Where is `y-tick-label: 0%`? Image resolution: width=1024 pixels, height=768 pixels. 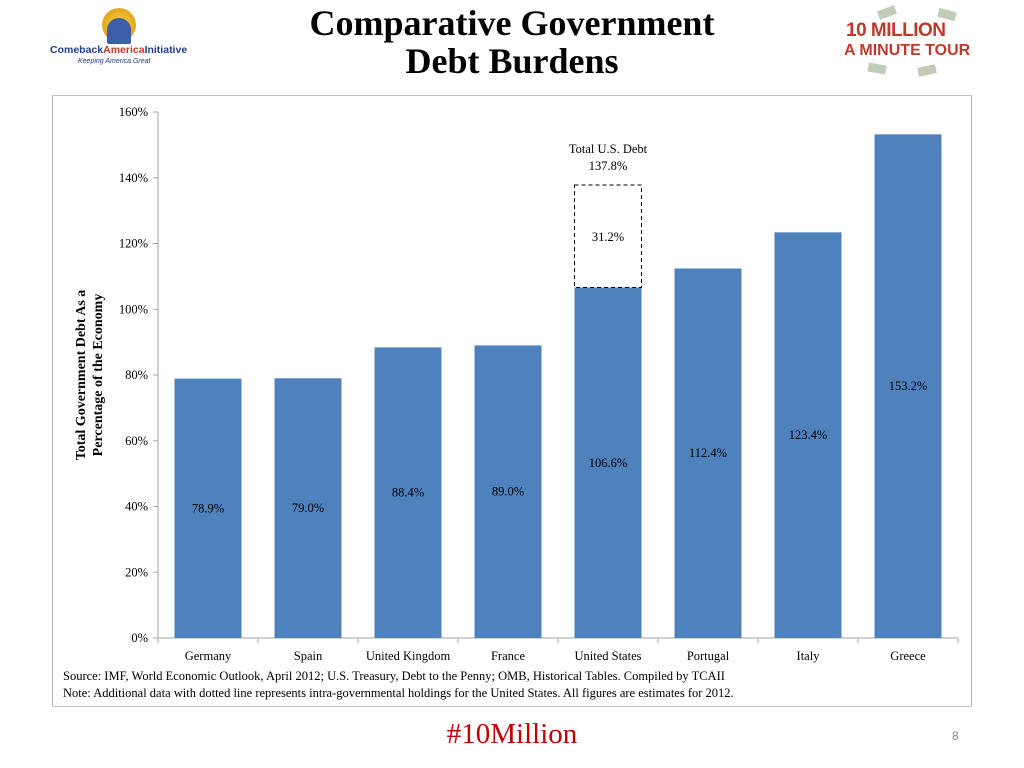
y-tick-label: 0% is located at coordinates (139, 638).